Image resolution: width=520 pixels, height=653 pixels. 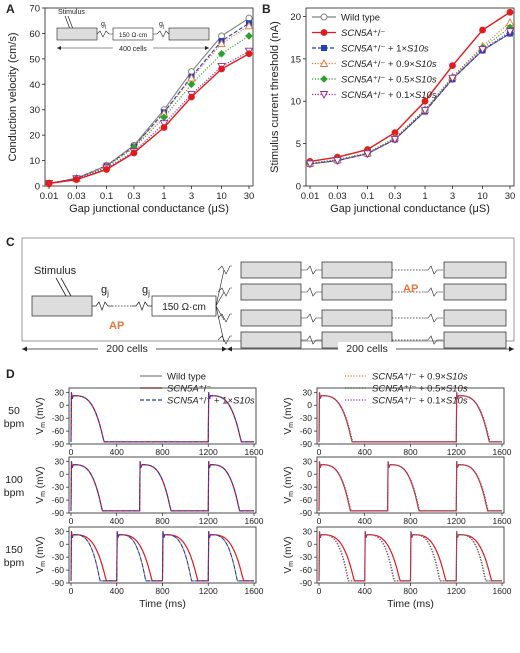 I want to click on y-tick-label: 15, so click(x=295, y=59).